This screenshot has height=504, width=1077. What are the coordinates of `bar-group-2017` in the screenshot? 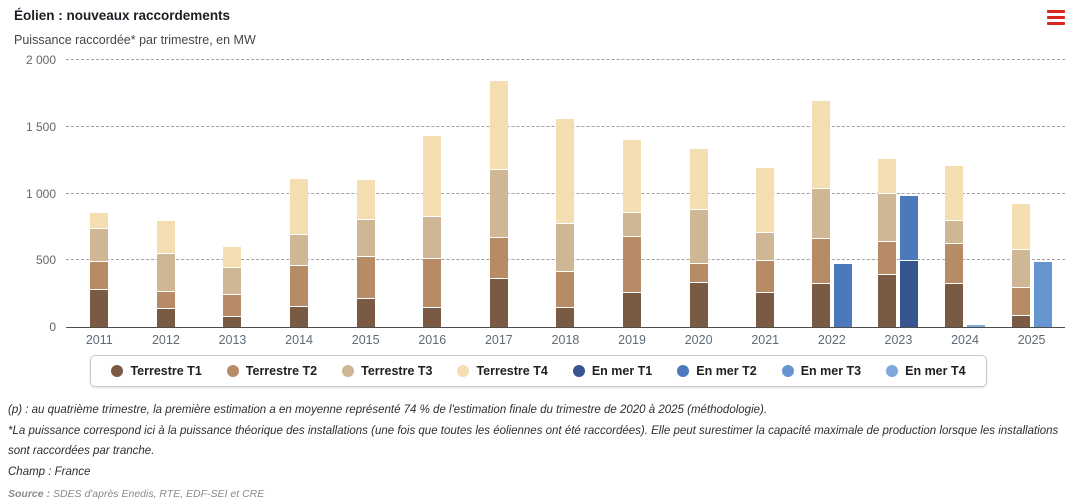 It's located at (499, 193).